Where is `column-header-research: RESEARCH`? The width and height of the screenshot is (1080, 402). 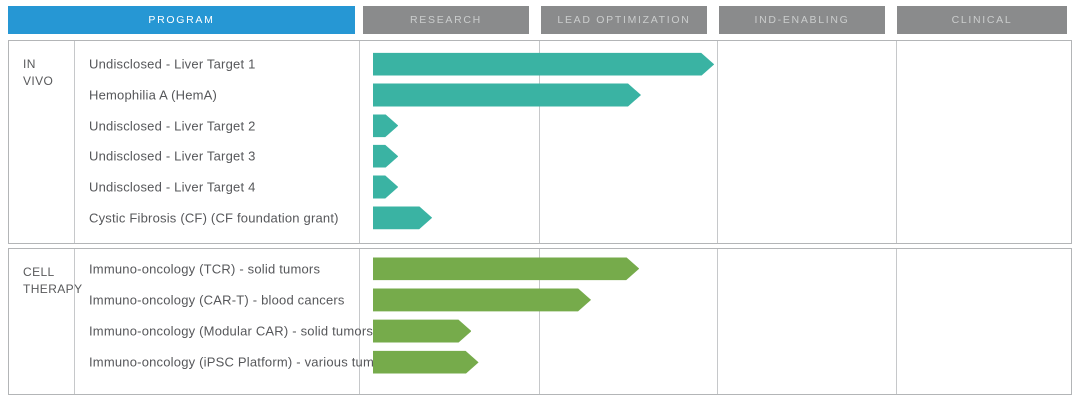 column-header-research: RESEARCH is located at coordinates (446, 20).